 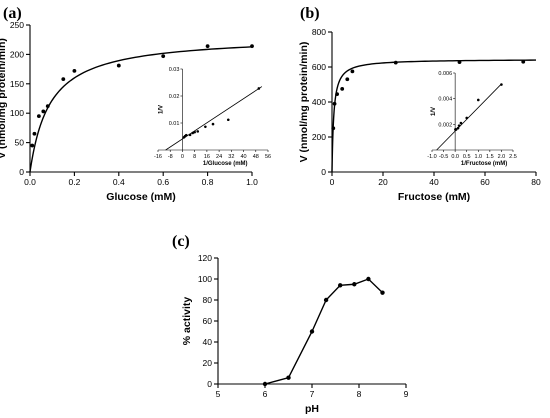 I want to click on inset-x-tick-label-a: 40, so click(x=243, y=157).